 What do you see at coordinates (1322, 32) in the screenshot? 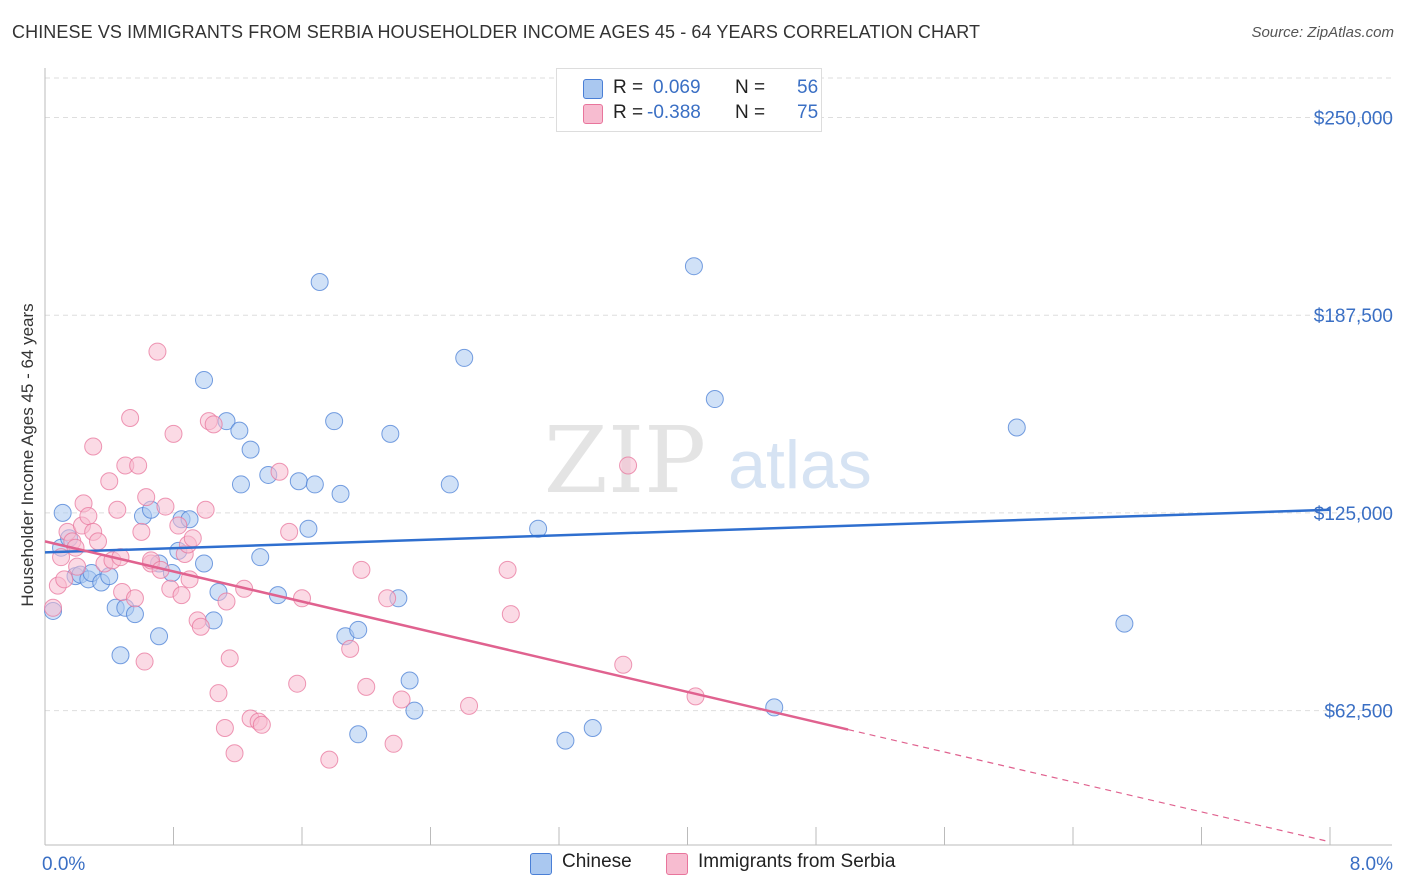
I see `source-label: Source: ZipAtlas.com` at bounding box center [1322, 32].